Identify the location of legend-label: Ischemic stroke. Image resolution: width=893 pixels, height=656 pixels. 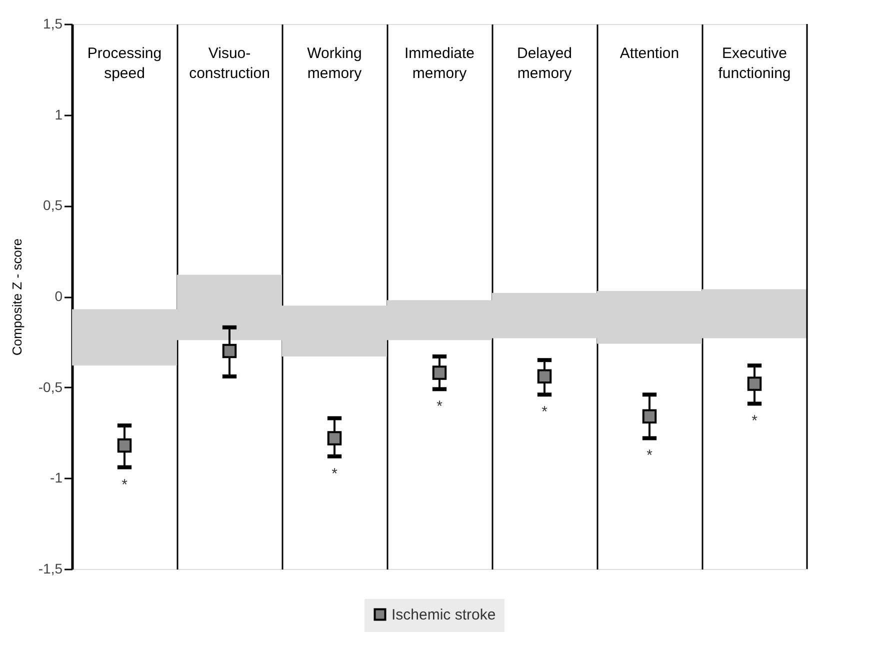
(444, 615).